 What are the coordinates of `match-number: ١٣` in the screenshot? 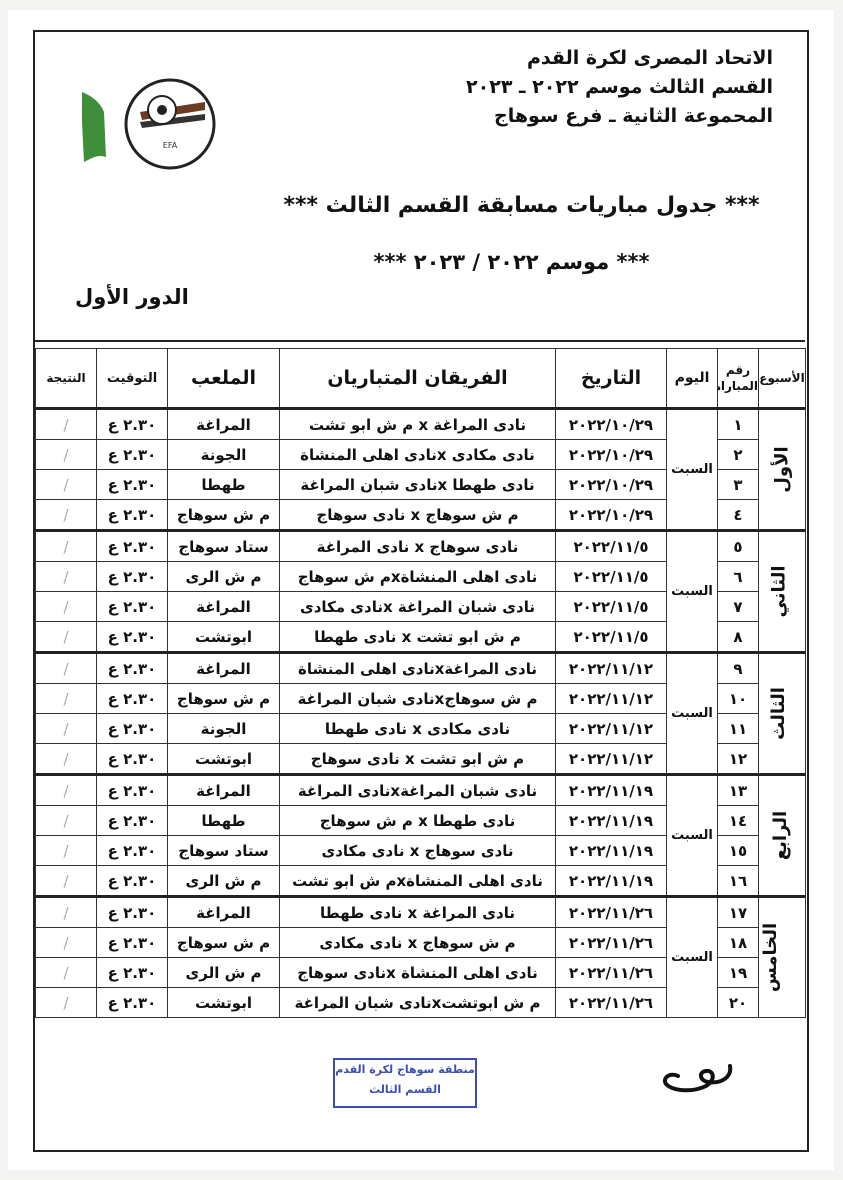 It's located at (738, 789).